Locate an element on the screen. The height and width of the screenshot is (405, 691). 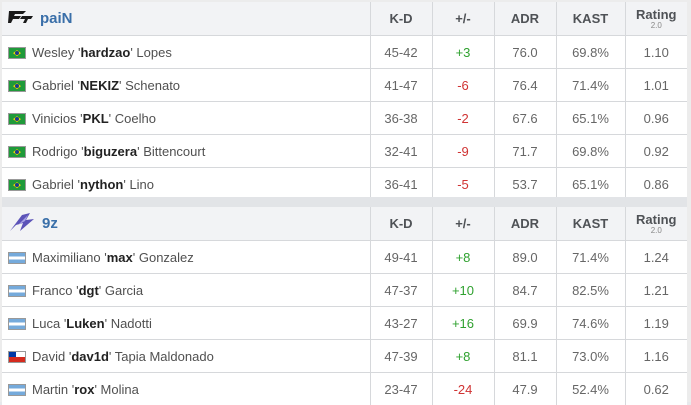
player-name-link: Franco 'dgt' Garcia is located at coordinates (87, 290).